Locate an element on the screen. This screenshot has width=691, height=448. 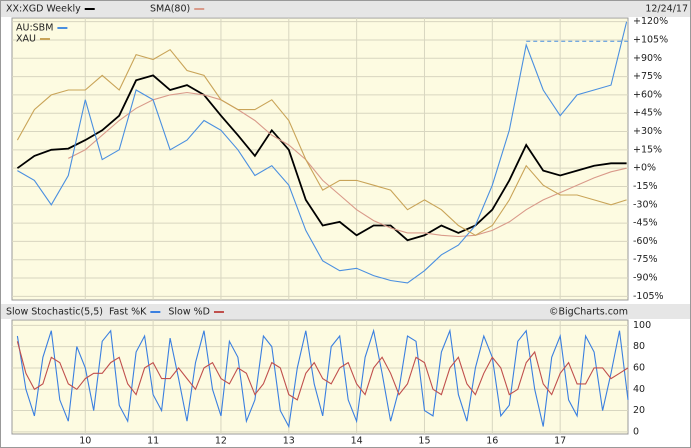
legend-label: Fast %K is located at coordinates (128, 312).